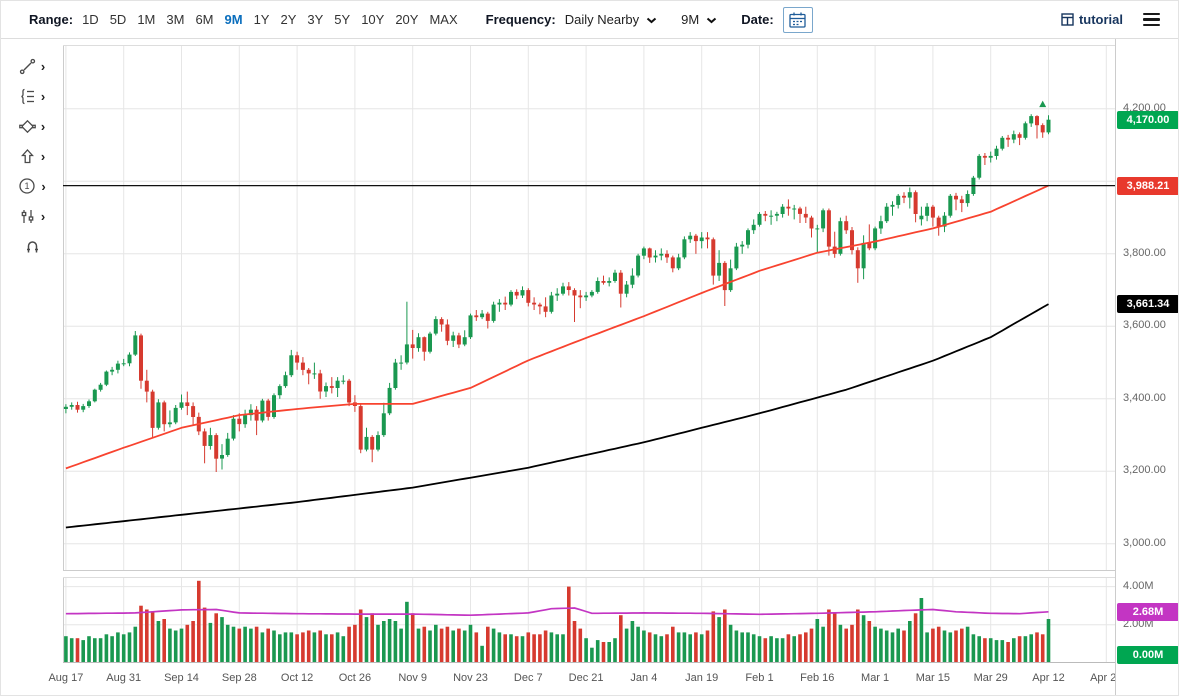 The image size is (1179, 696). I want to click on range-button-1d: 1D, so click(90, 19).